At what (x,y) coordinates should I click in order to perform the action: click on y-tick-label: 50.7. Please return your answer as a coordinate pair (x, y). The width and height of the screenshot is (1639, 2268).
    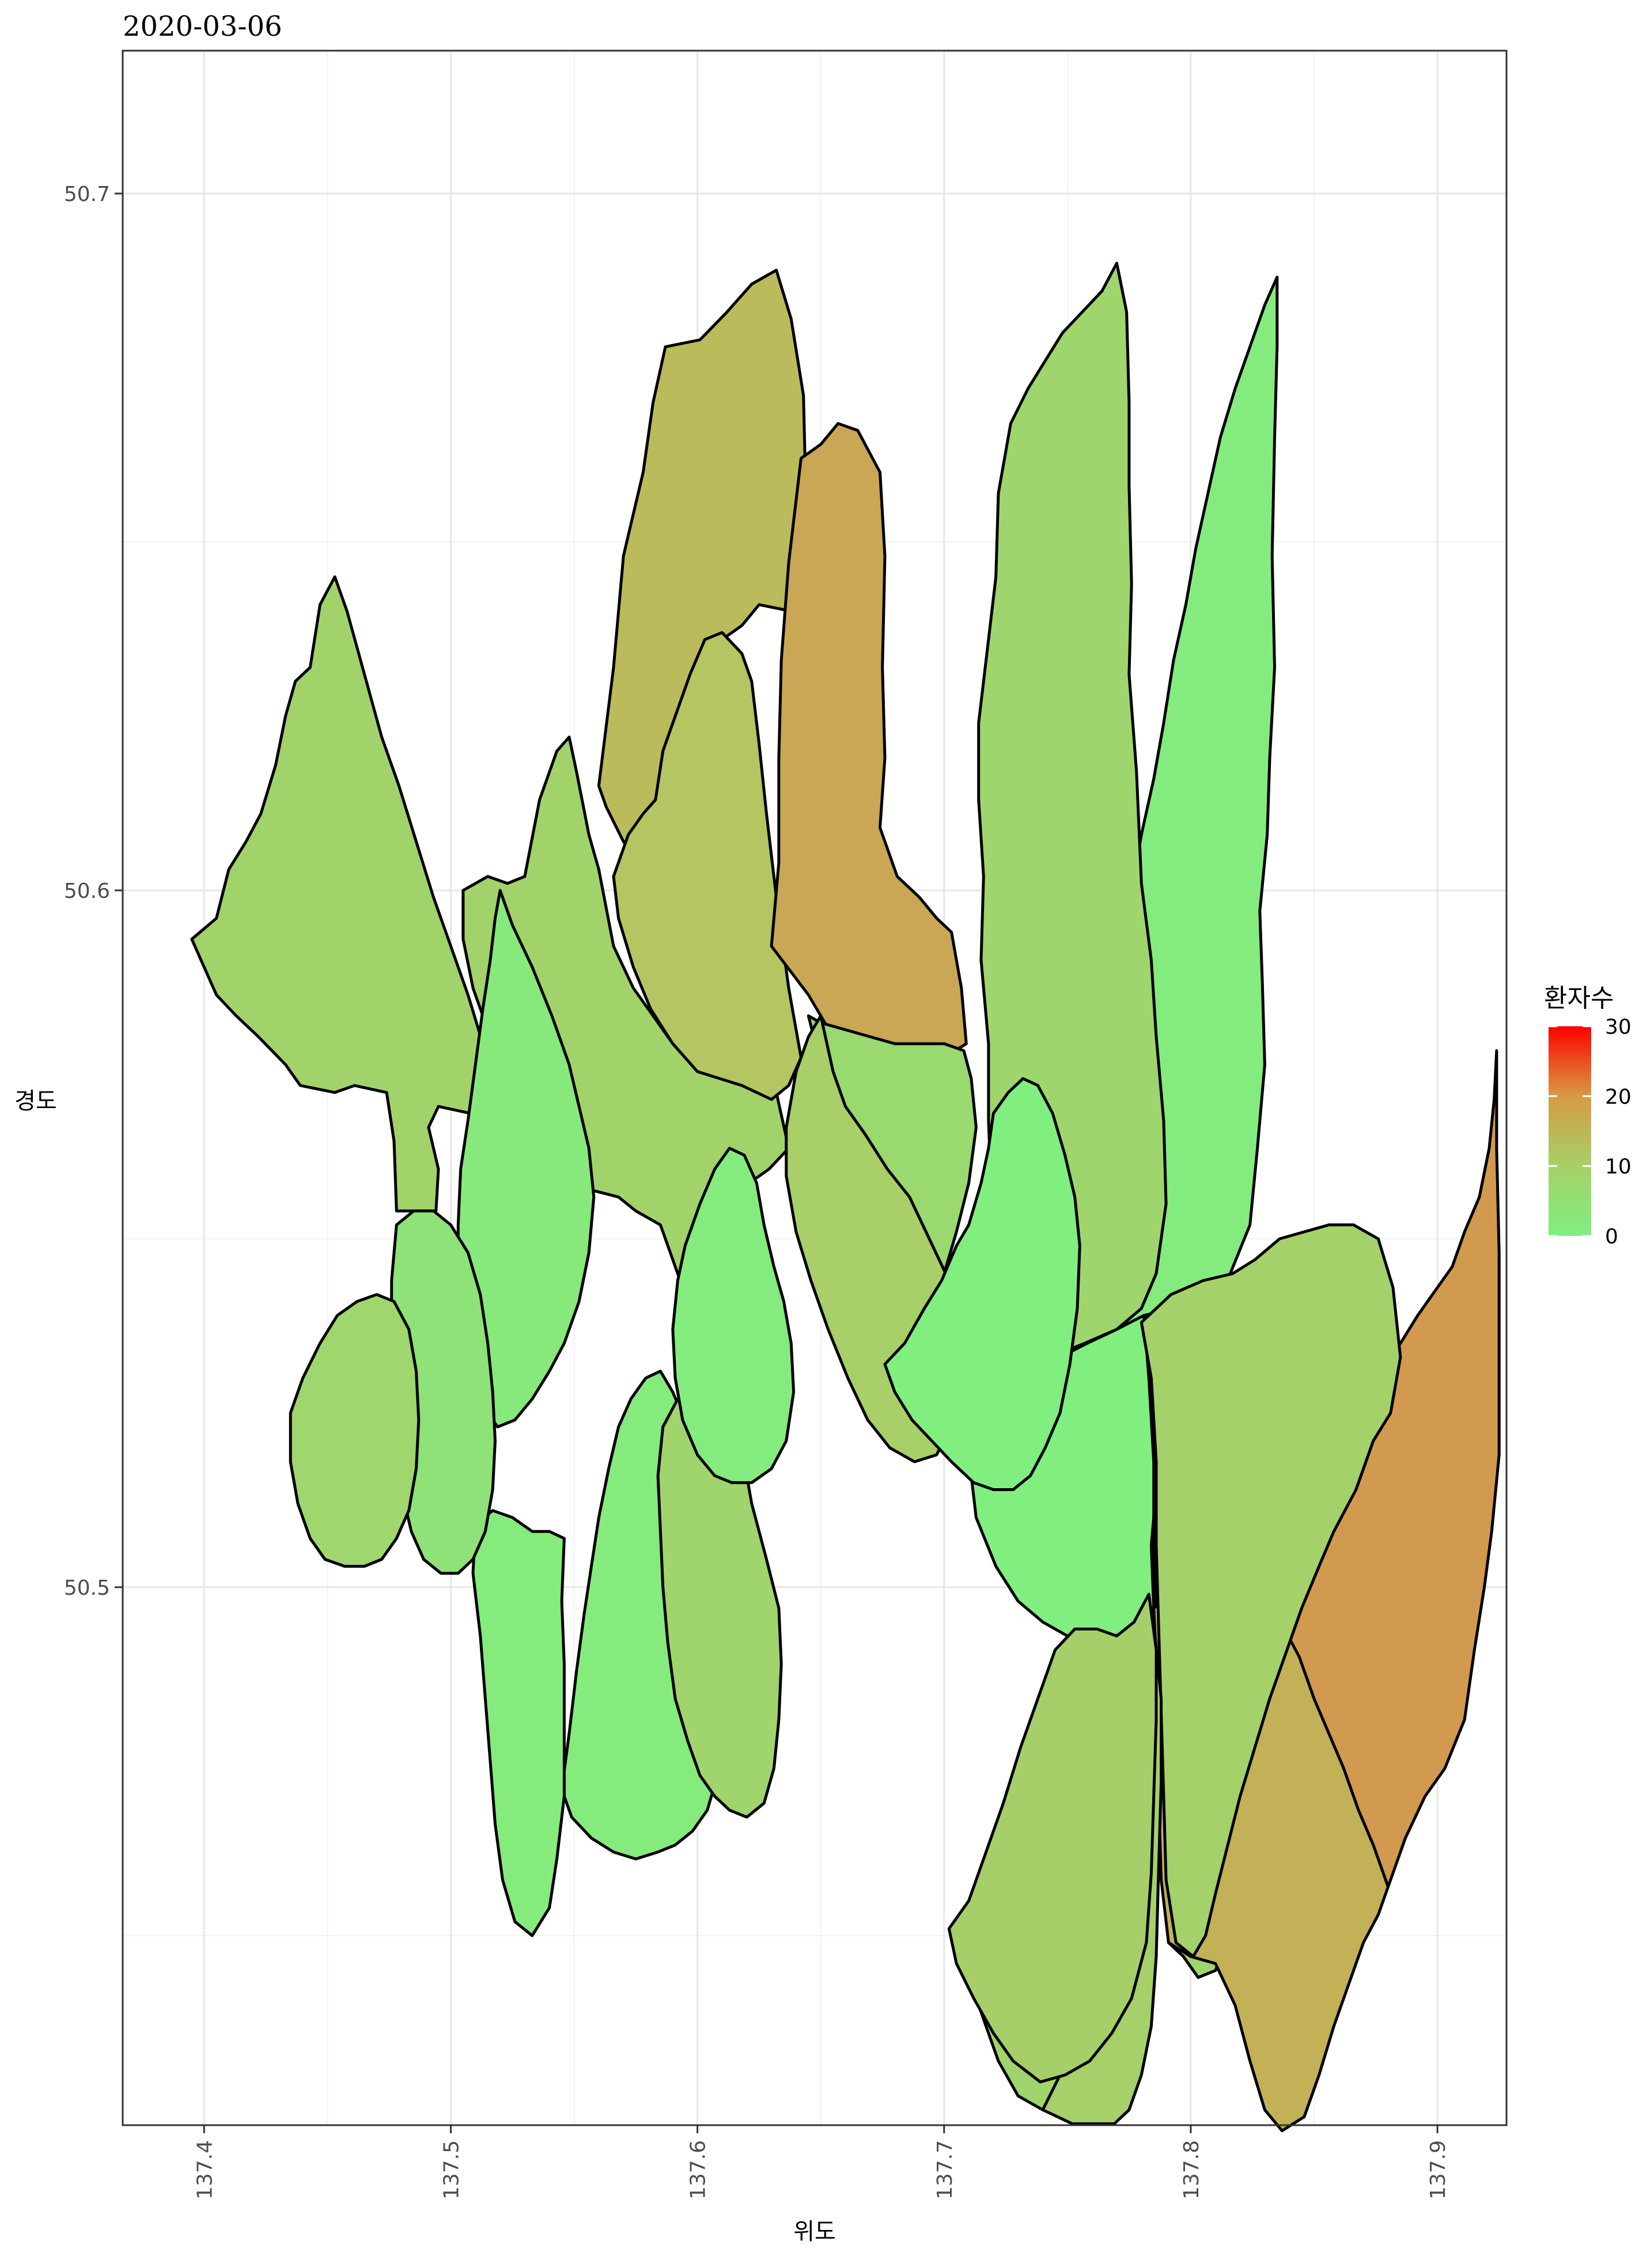
    Looking at the image, I should click on (87, 194).